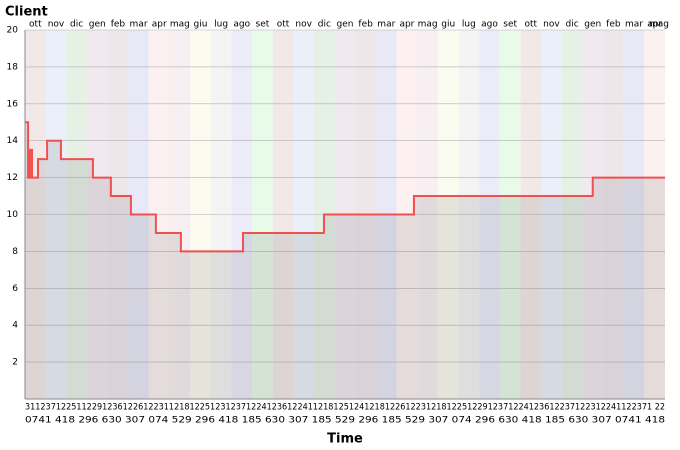  Describe the element at coordinates (15, 363) in the screenshot. I see `y-tick-label: 2` at that location.